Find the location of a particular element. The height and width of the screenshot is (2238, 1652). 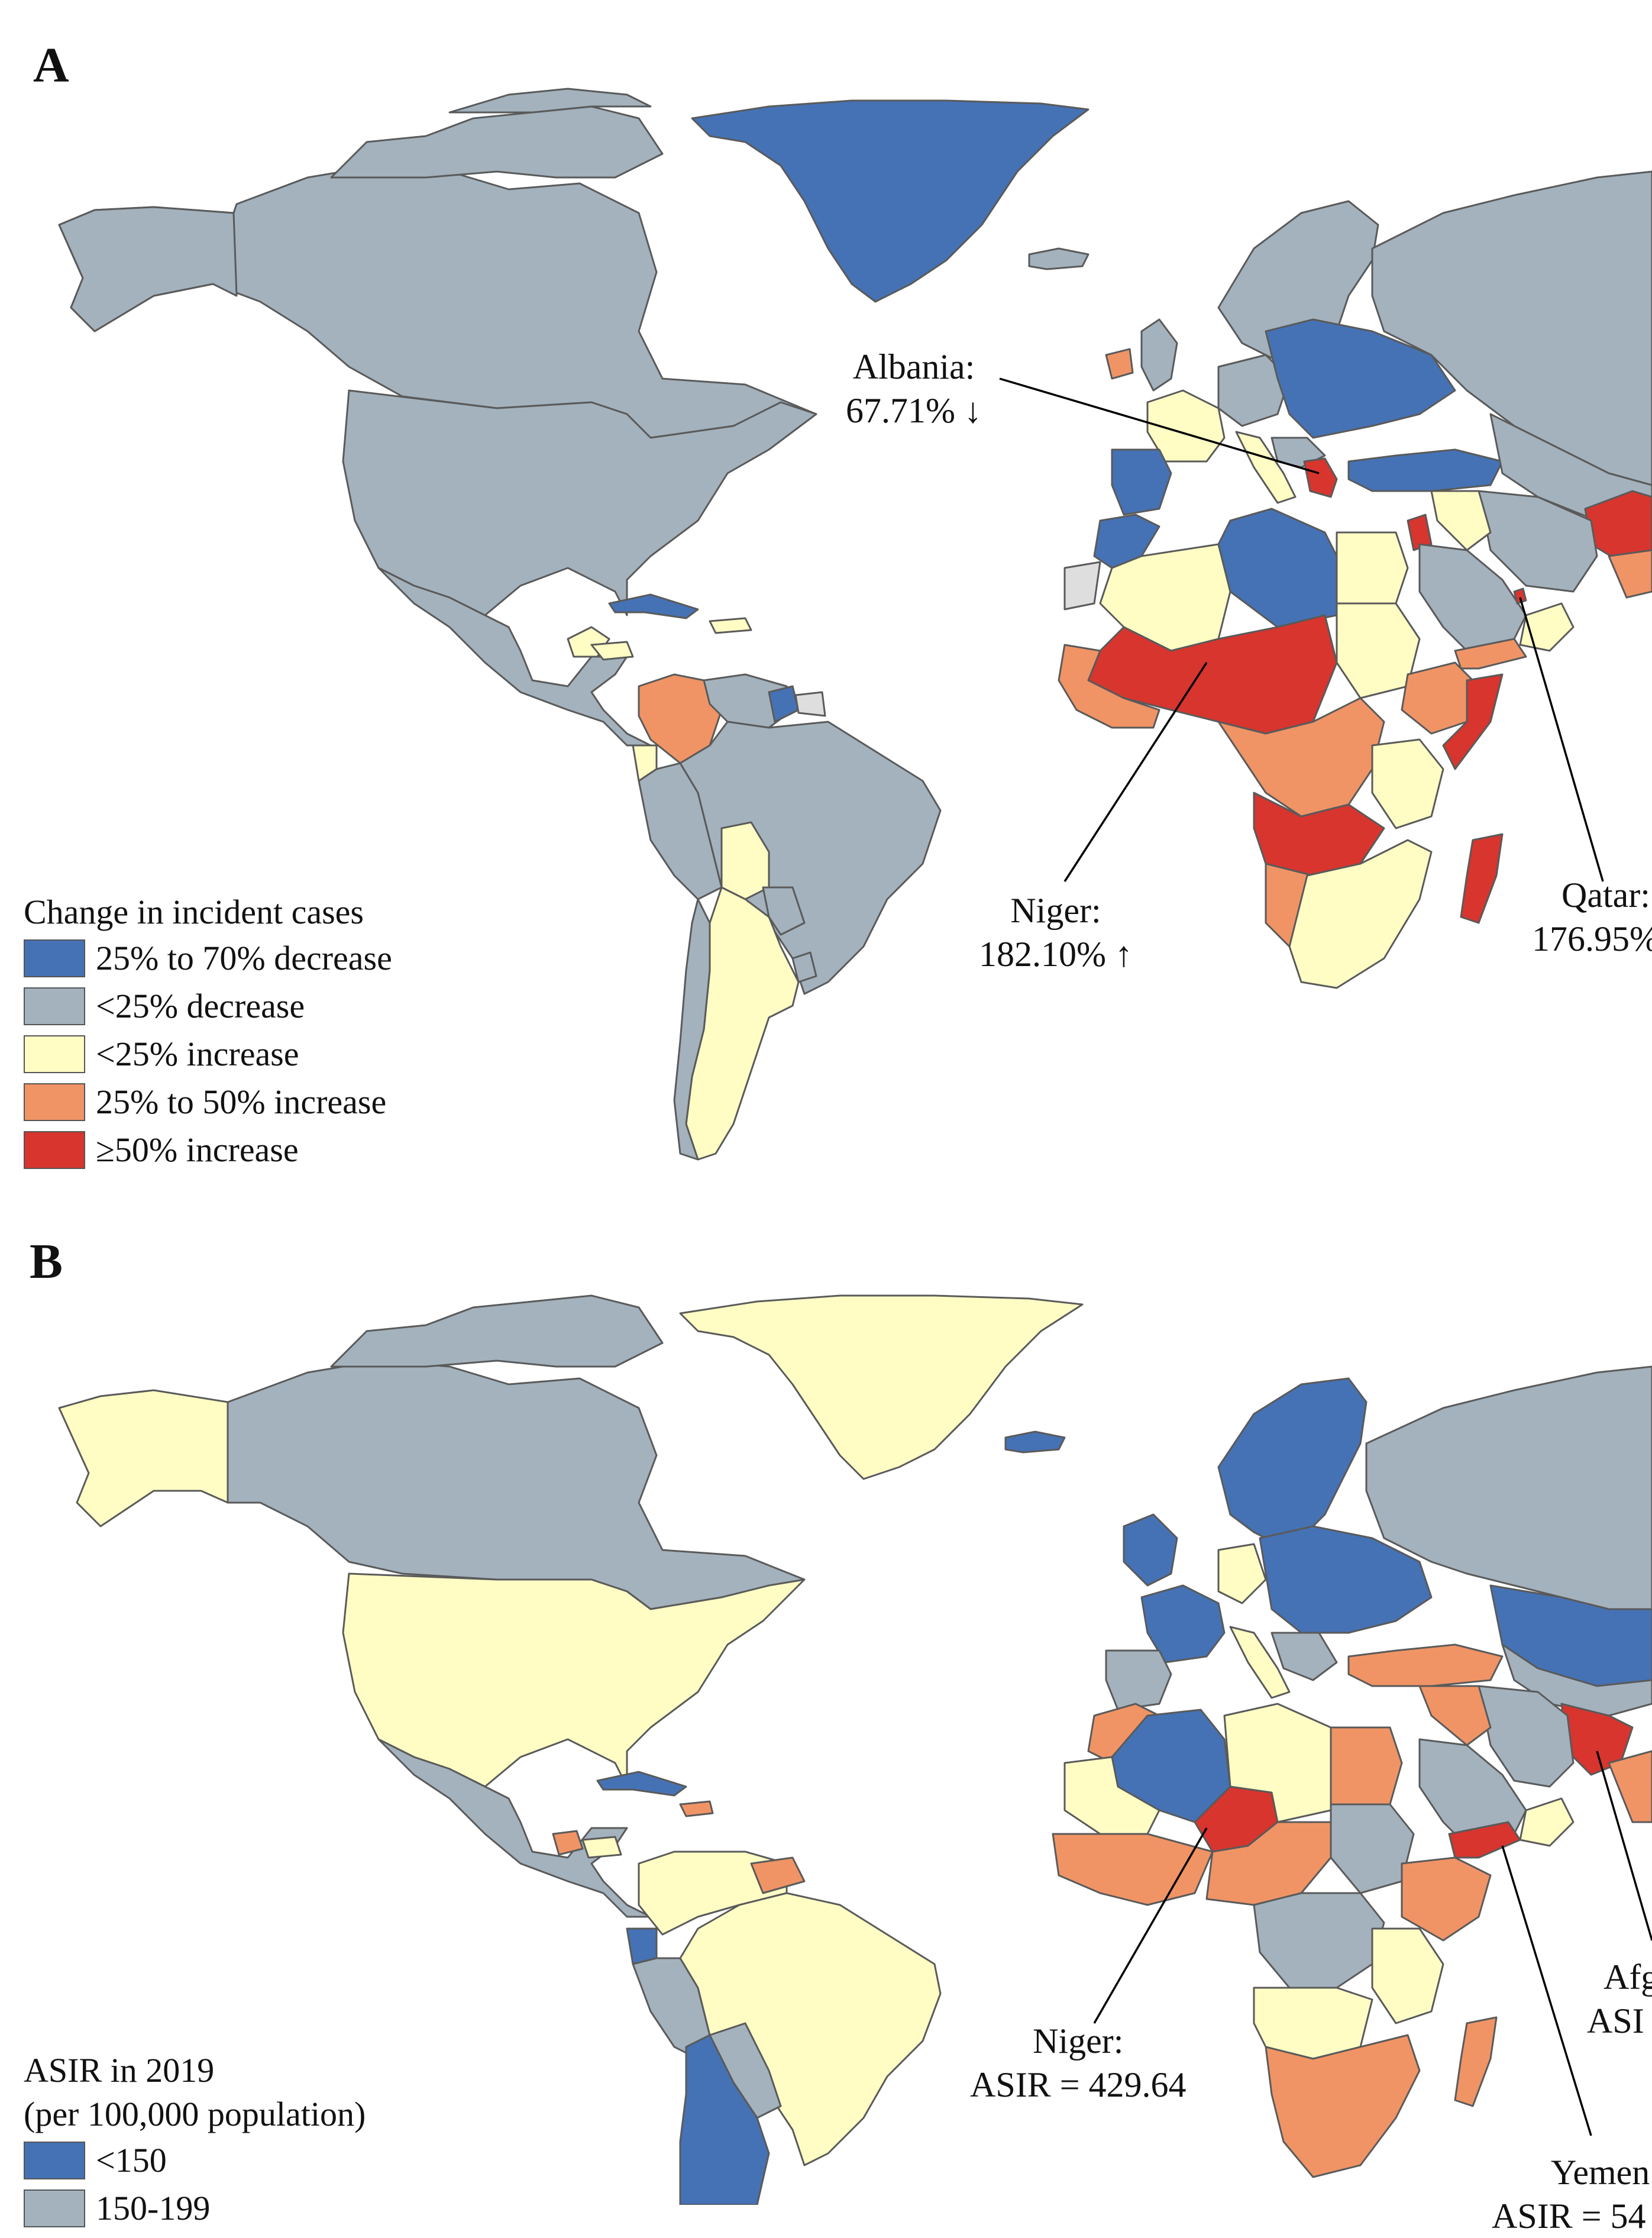

niger-label-b: Niger: is located at coordinates (1078, 2041).